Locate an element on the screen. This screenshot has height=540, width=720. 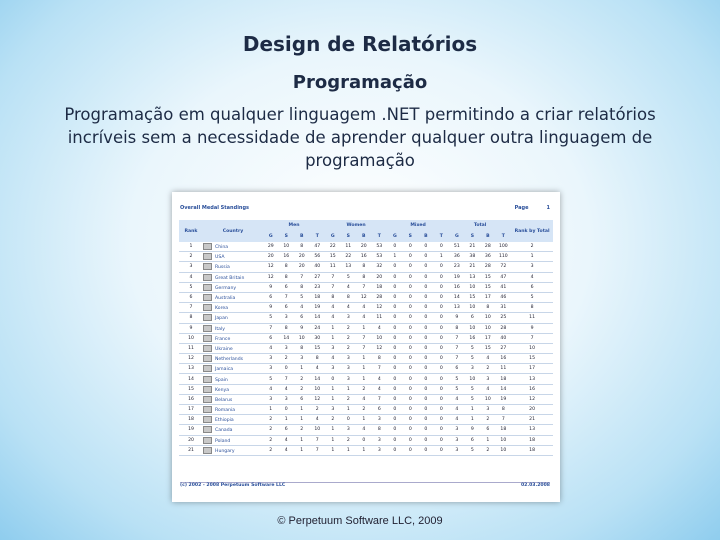
table-row: 17 Romania 1 0 1 2 3 1 2 6 0 0 0 0 4 1 3 8 20 is located at coordinates (366, 410).